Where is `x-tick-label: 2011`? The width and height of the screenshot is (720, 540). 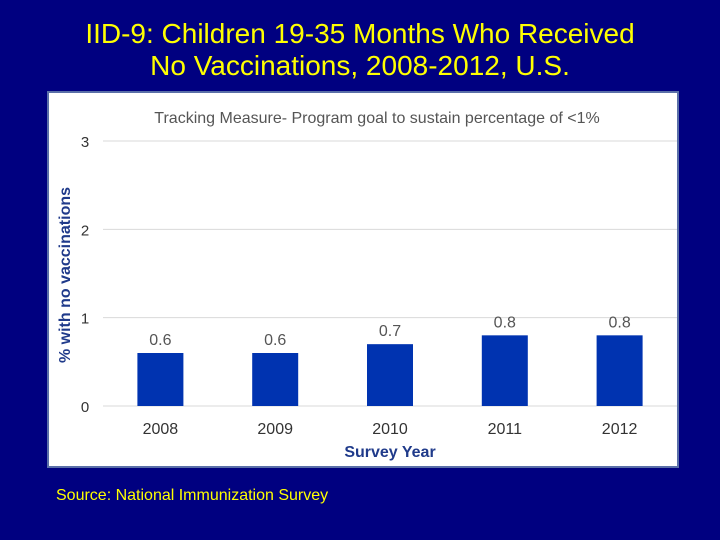
x-tick-label: 2011 is located at coordinates (505, 429).